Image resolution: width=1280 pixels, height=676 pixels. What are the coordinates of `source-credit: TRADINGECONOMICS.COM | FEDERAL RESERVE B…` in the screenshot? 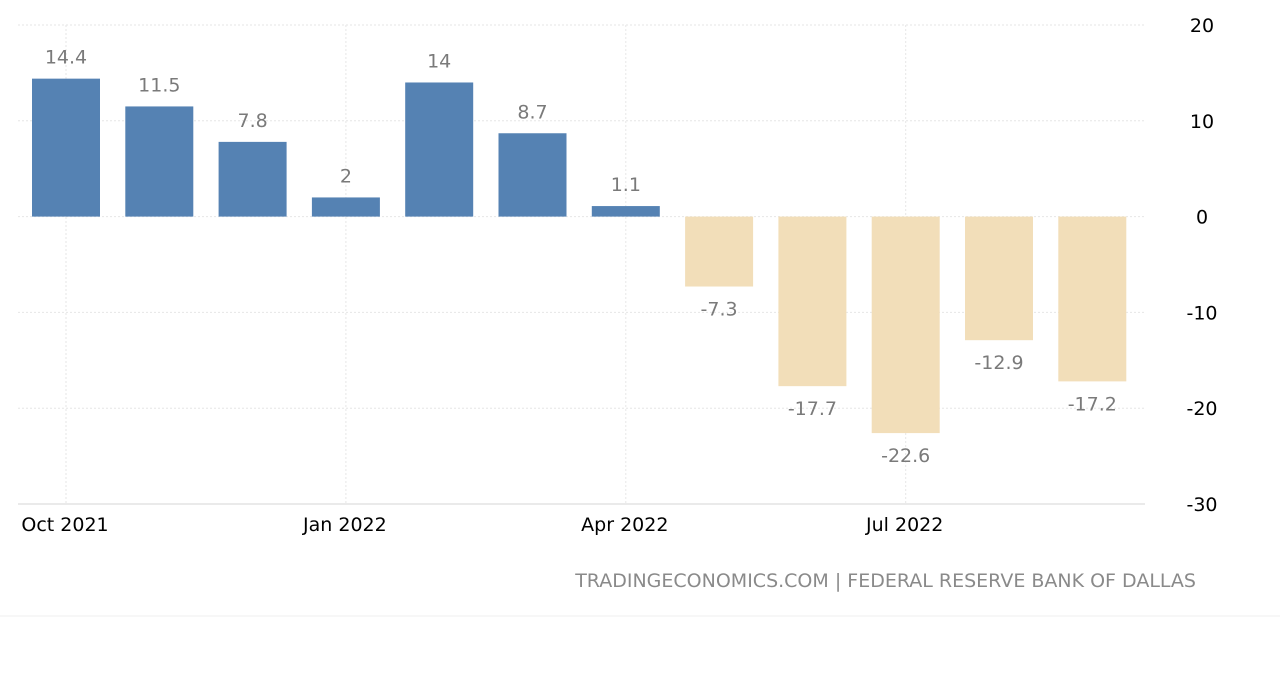 It's located at (885, 581).